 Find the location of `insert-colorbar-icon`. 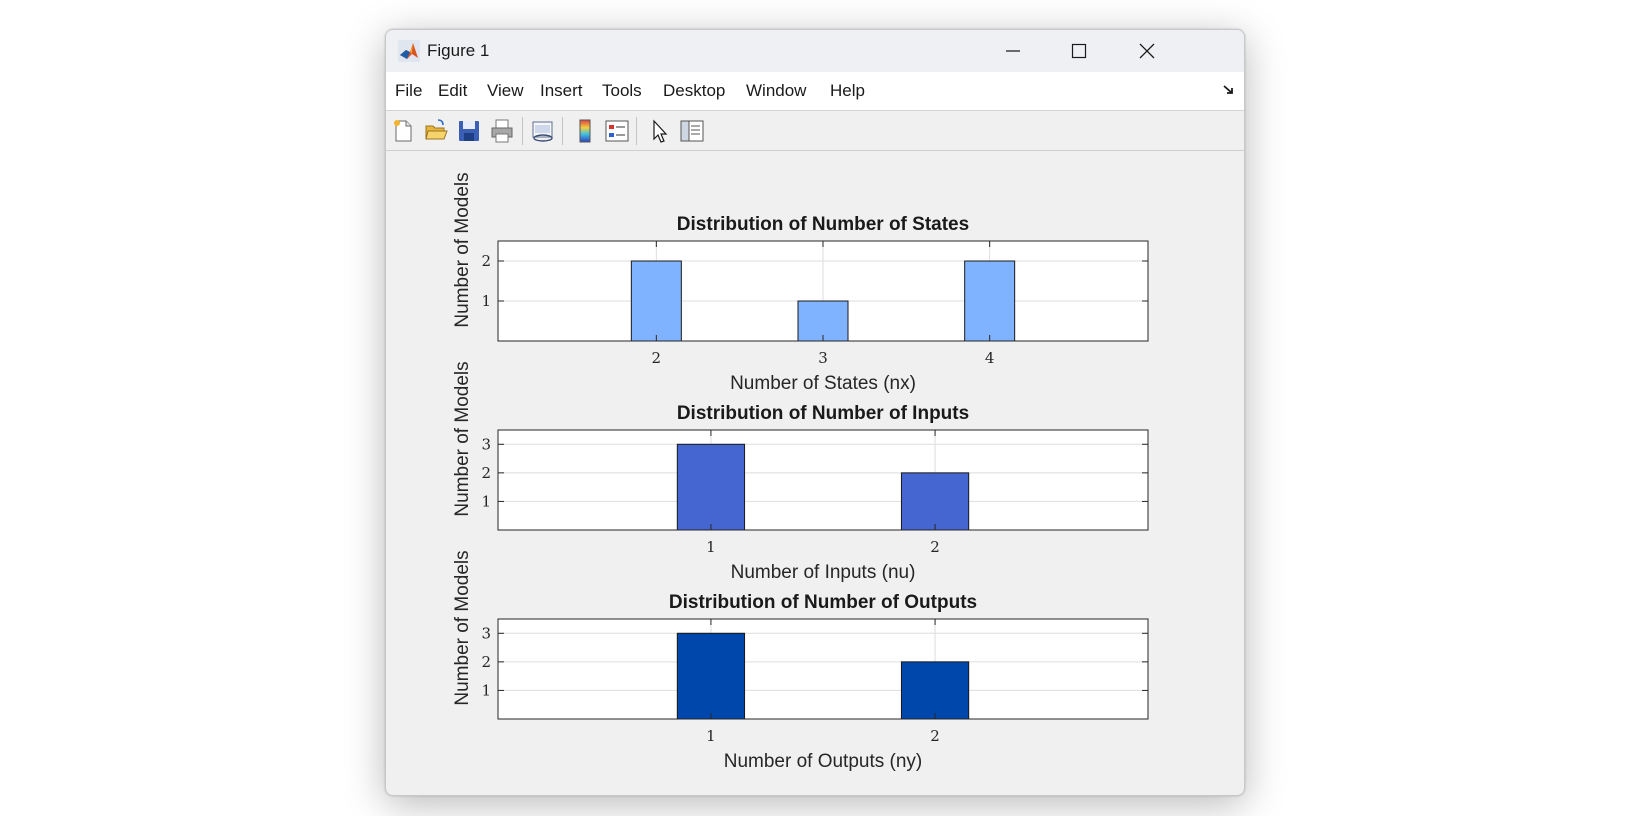

insert-colorbar-icon is located at coordinates (585, 131).